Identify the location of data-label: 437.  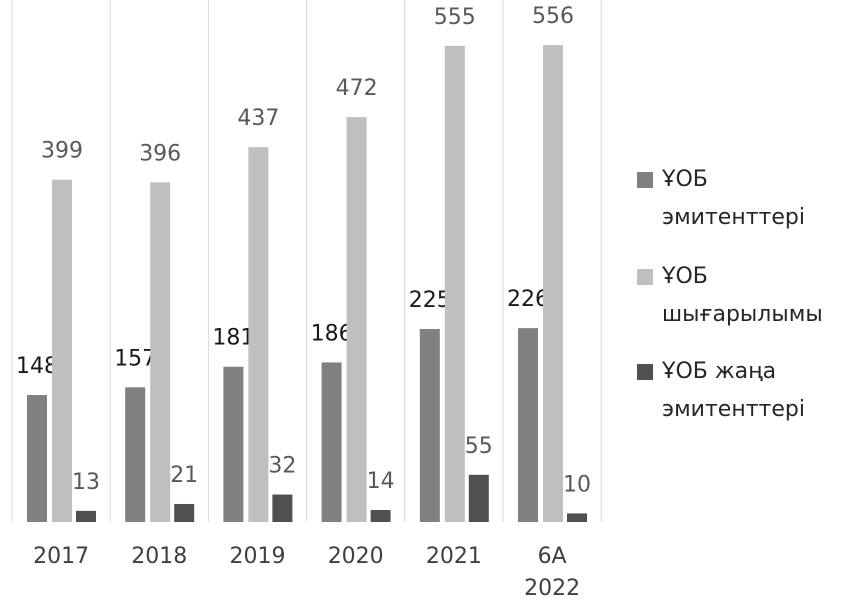
(258, 118).